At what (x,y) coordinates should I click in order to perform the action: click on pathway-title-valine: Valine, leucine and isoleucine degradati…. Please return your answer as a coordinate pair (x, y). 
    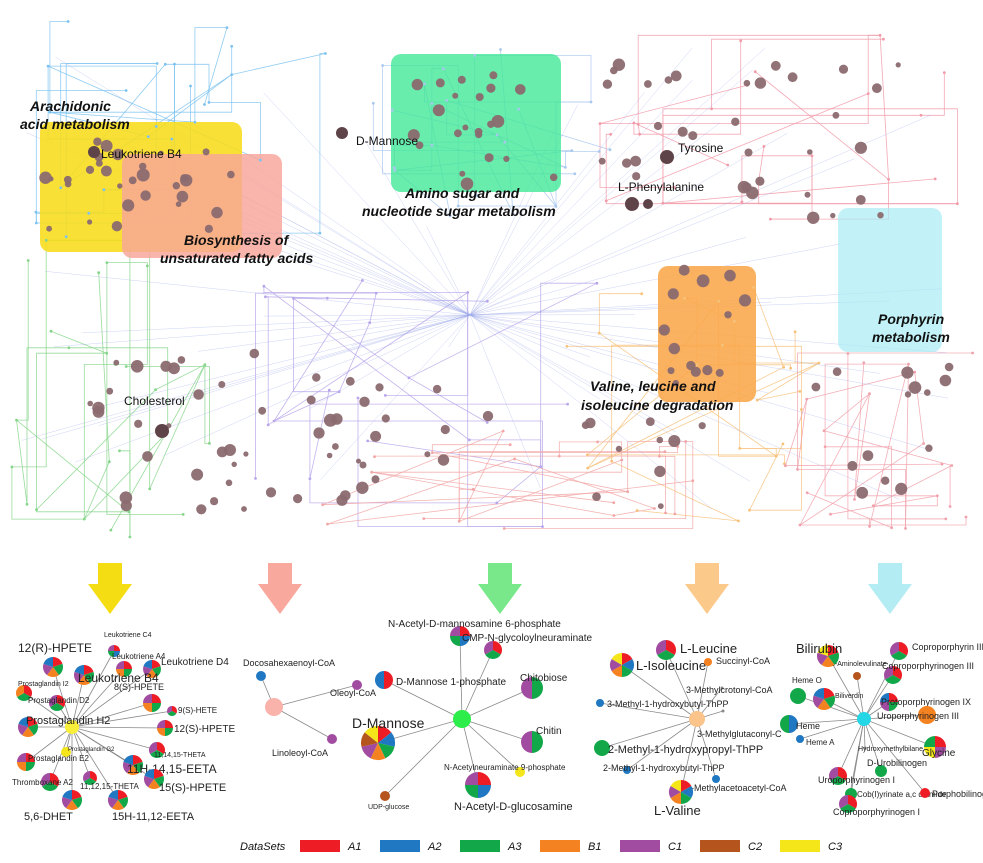
    Looking at the image, I should click on (657, 395).